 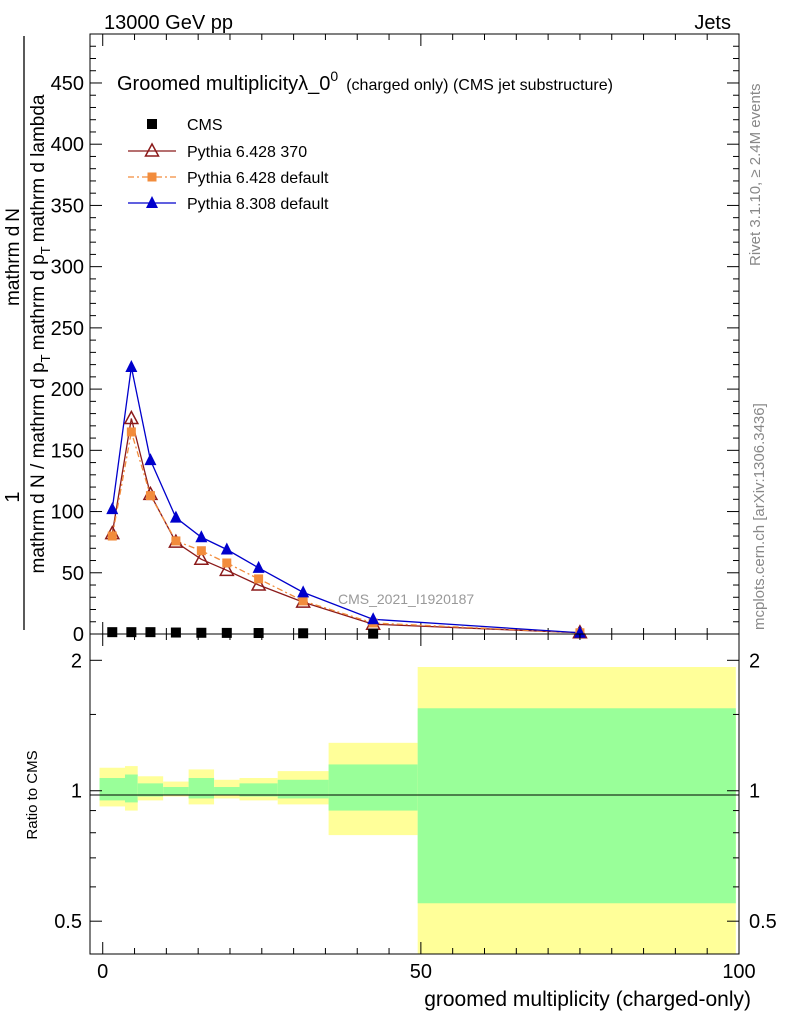 I want to click on pythia6_370-line, so click(x=345, y=526).